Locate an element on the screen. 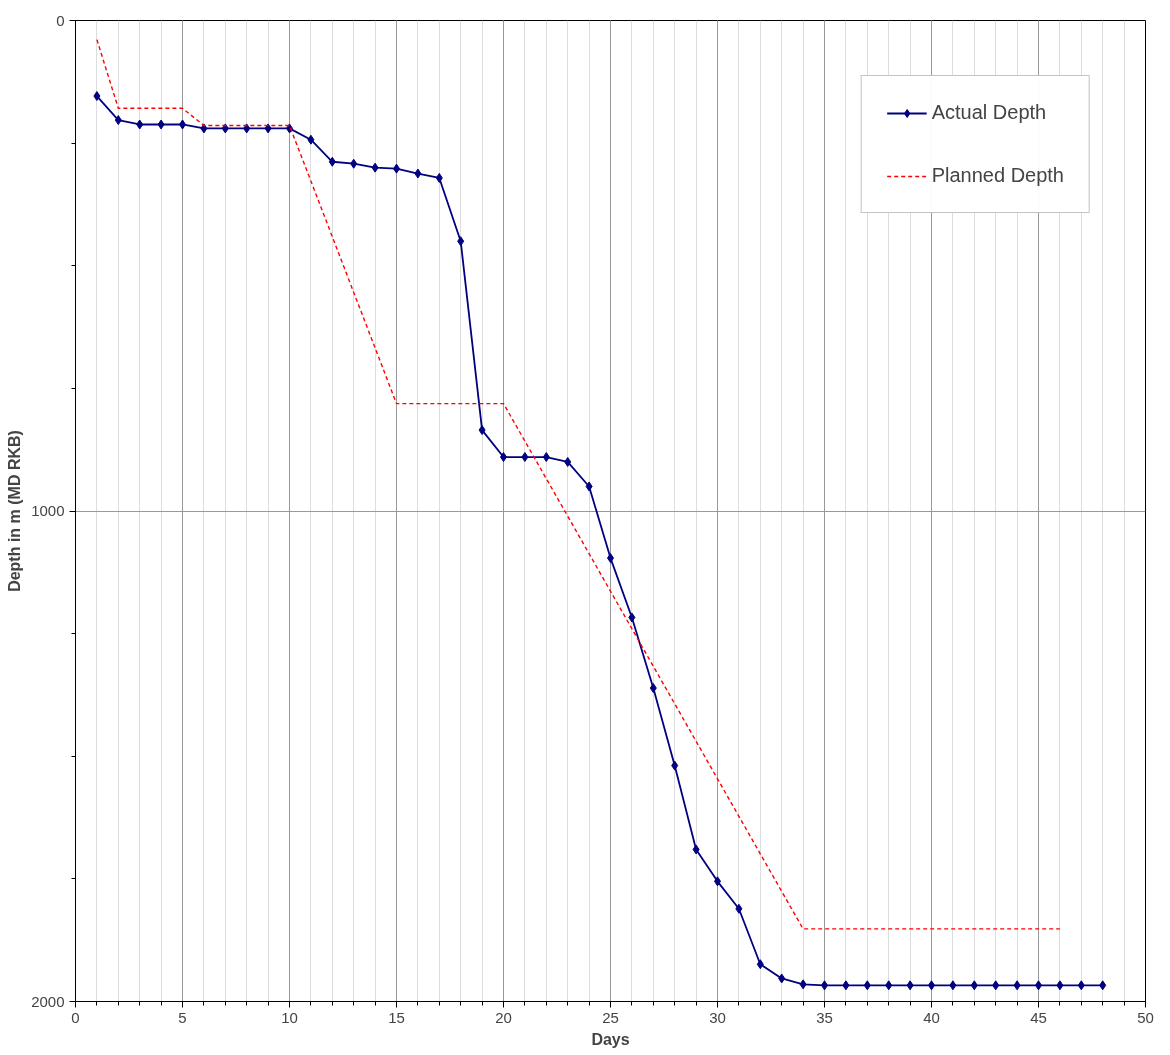 Image resolution: width=1170 pixels, height=1055 pixels. x-tick-label: 40 is located at coordinates (931, 1017).